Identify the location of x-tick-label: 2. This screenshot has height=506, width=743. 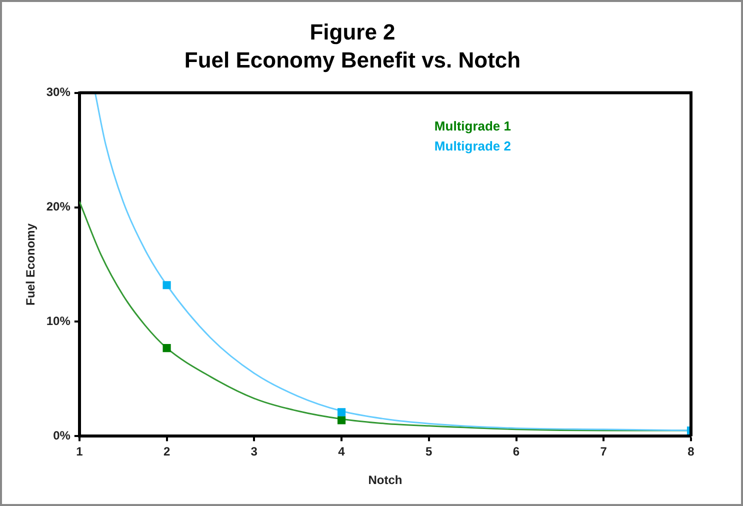
(166, 451).